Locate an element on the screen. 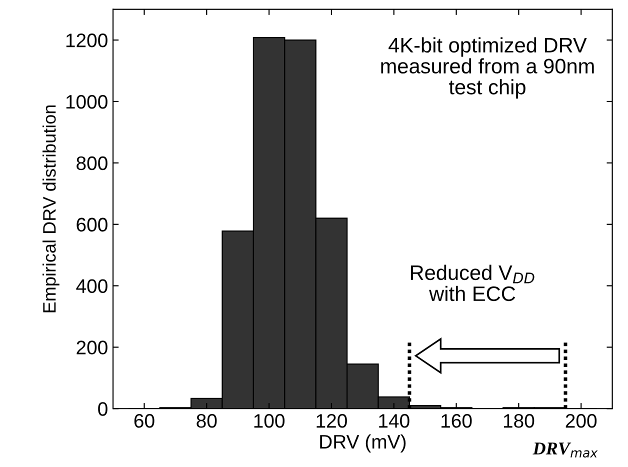 The width and height of the screenshot is (628, 467). y-tick-label: 600 is located at coordinates (92, 225).